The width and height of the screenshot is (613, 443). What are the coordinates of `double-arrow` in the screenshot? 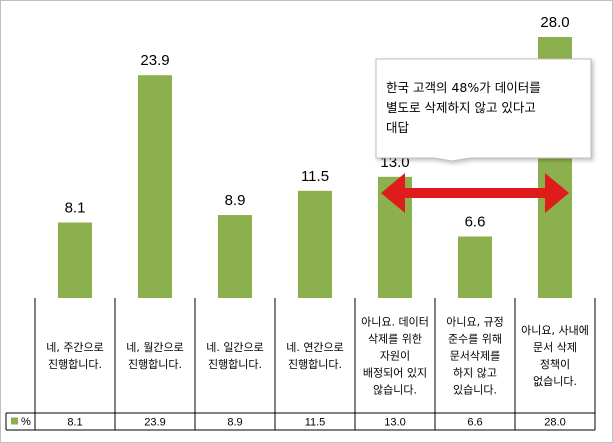 It's located at (475, 193).